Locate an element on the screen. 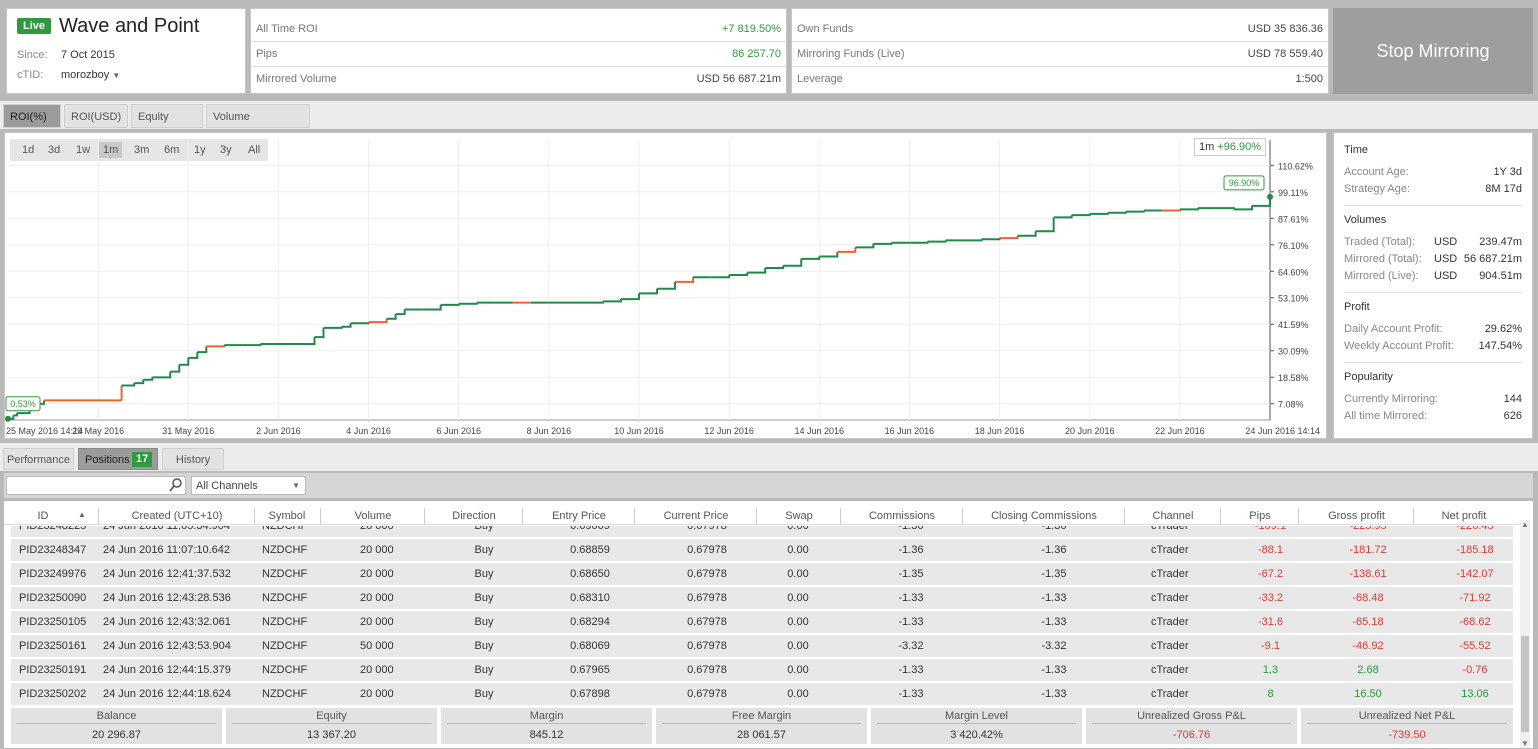 This screenshot has height=749, width=1538. col-swap: Swap is located at coordinates (798, 516).